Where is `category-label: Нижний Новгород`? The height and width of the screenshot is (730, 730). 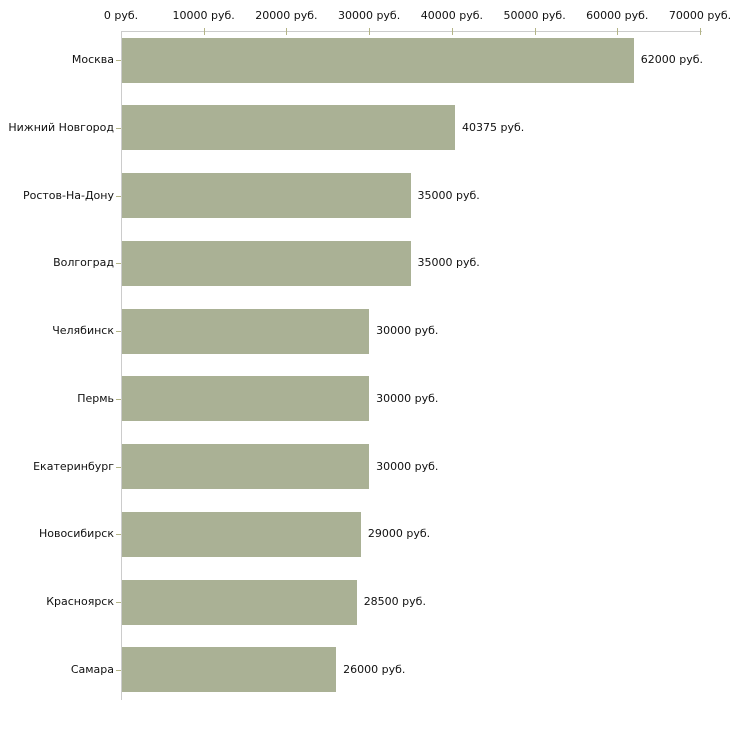
category-label: Нижний Новгород is located at coordinates (61, 127).